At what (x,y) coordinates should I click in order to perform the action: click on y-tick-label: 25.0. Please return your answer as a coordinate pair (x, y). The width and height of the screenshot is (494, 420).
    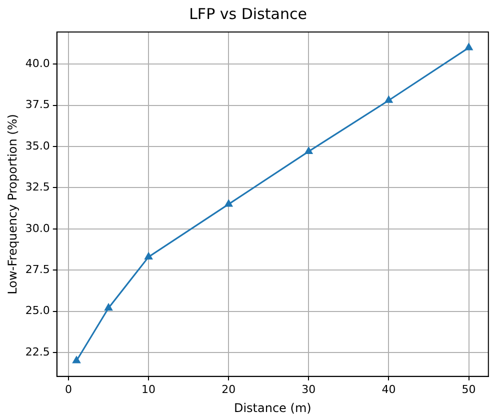
    Looking at the image, I should click on (37, 311).